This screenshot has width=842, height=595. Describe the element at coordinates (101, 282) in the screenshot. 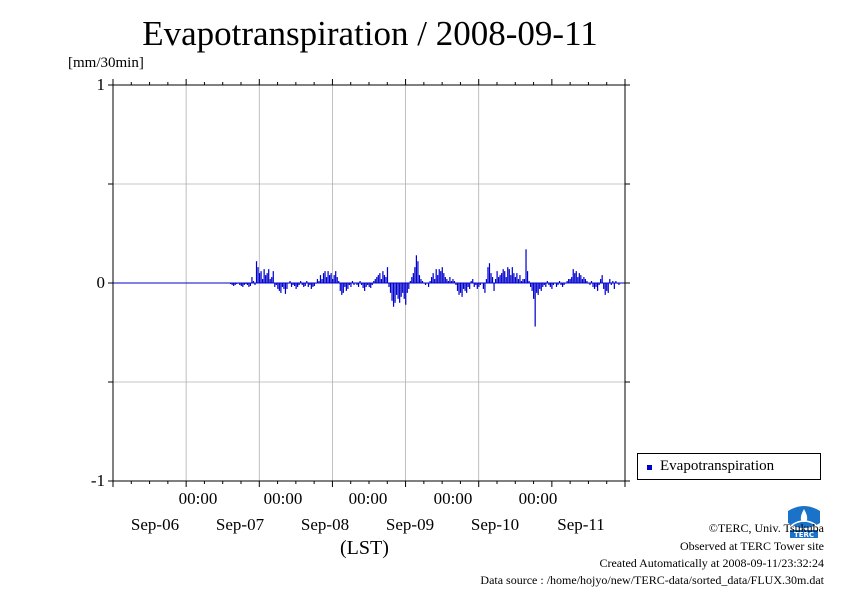

I see `y-tick-label-zero: 0` at that location.